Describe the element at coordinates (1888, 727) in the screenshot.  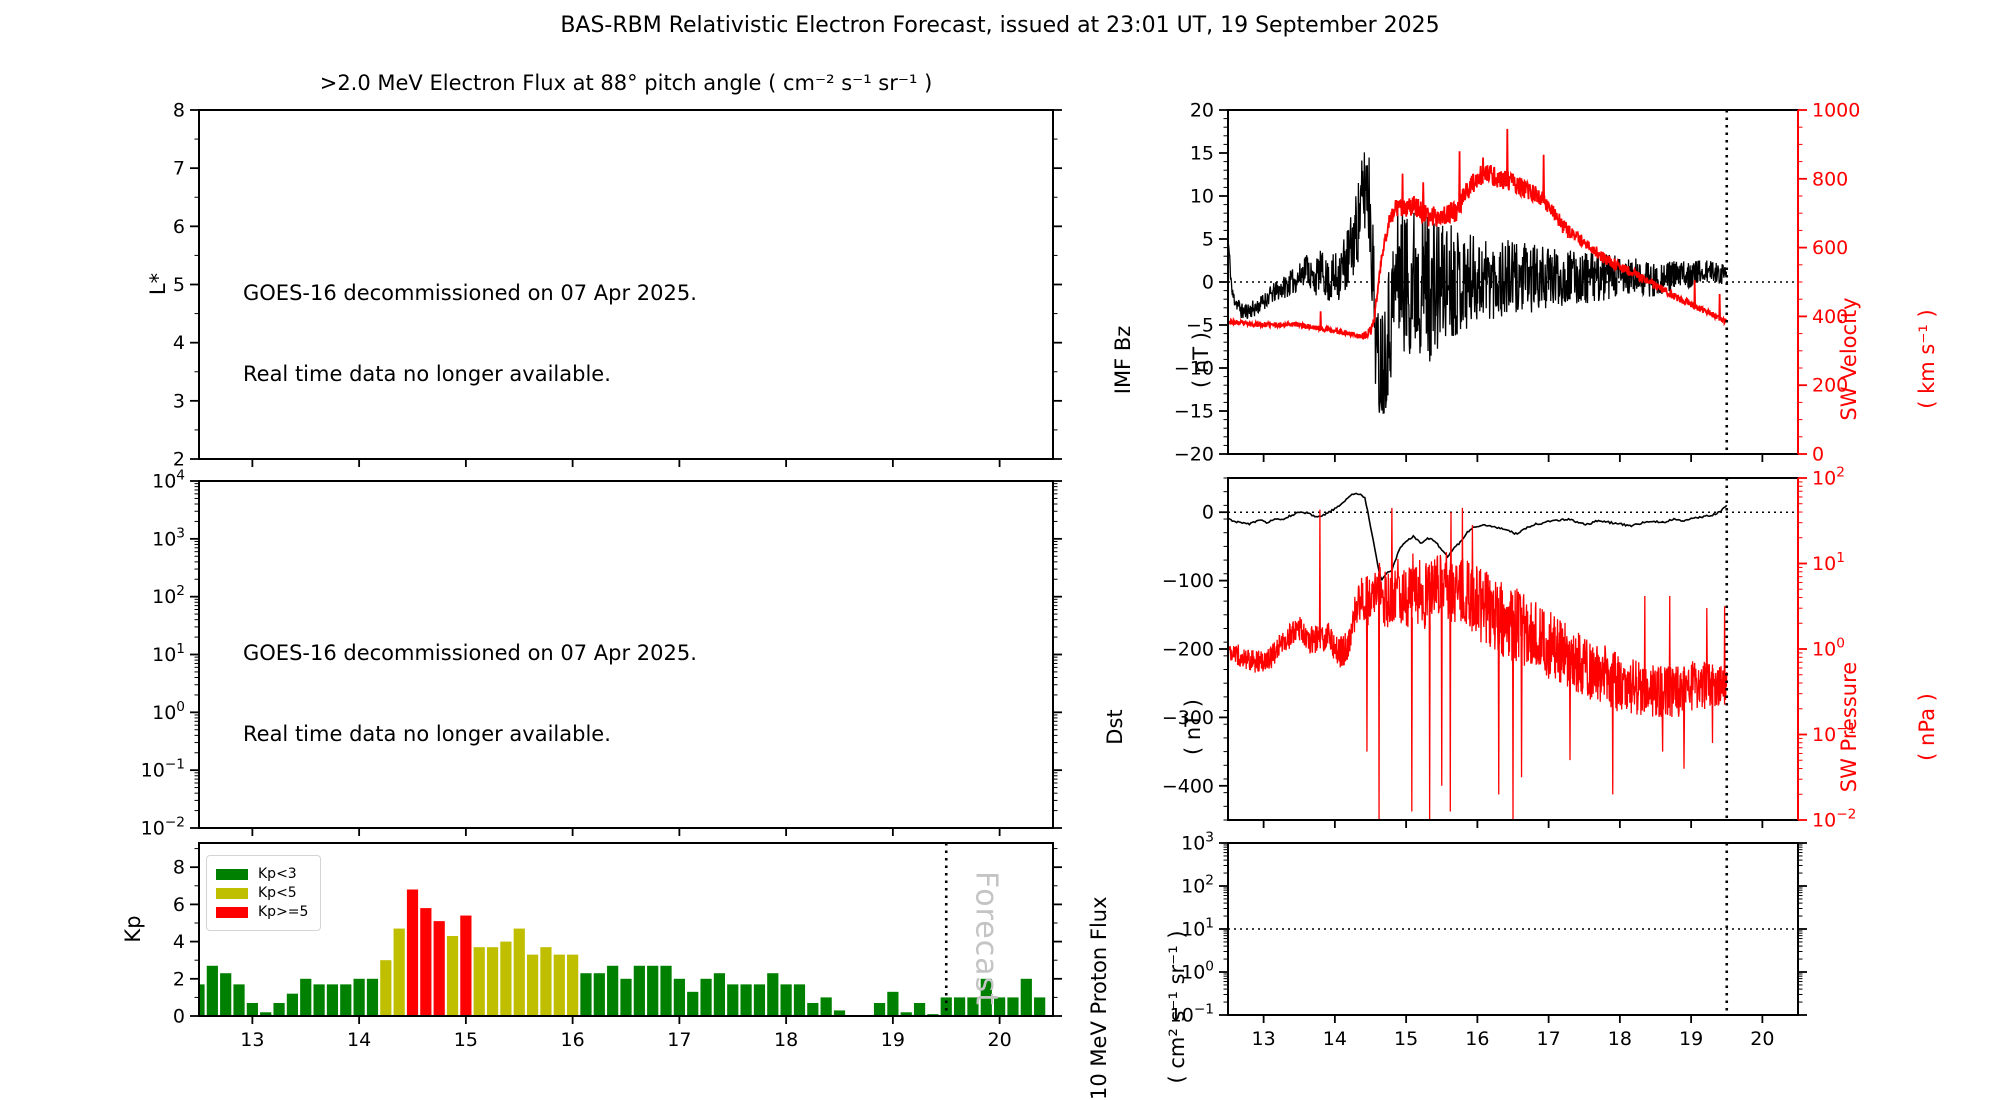
I see `sw-pressure-axis-label: SW Pressure ( nPa )` at that location.